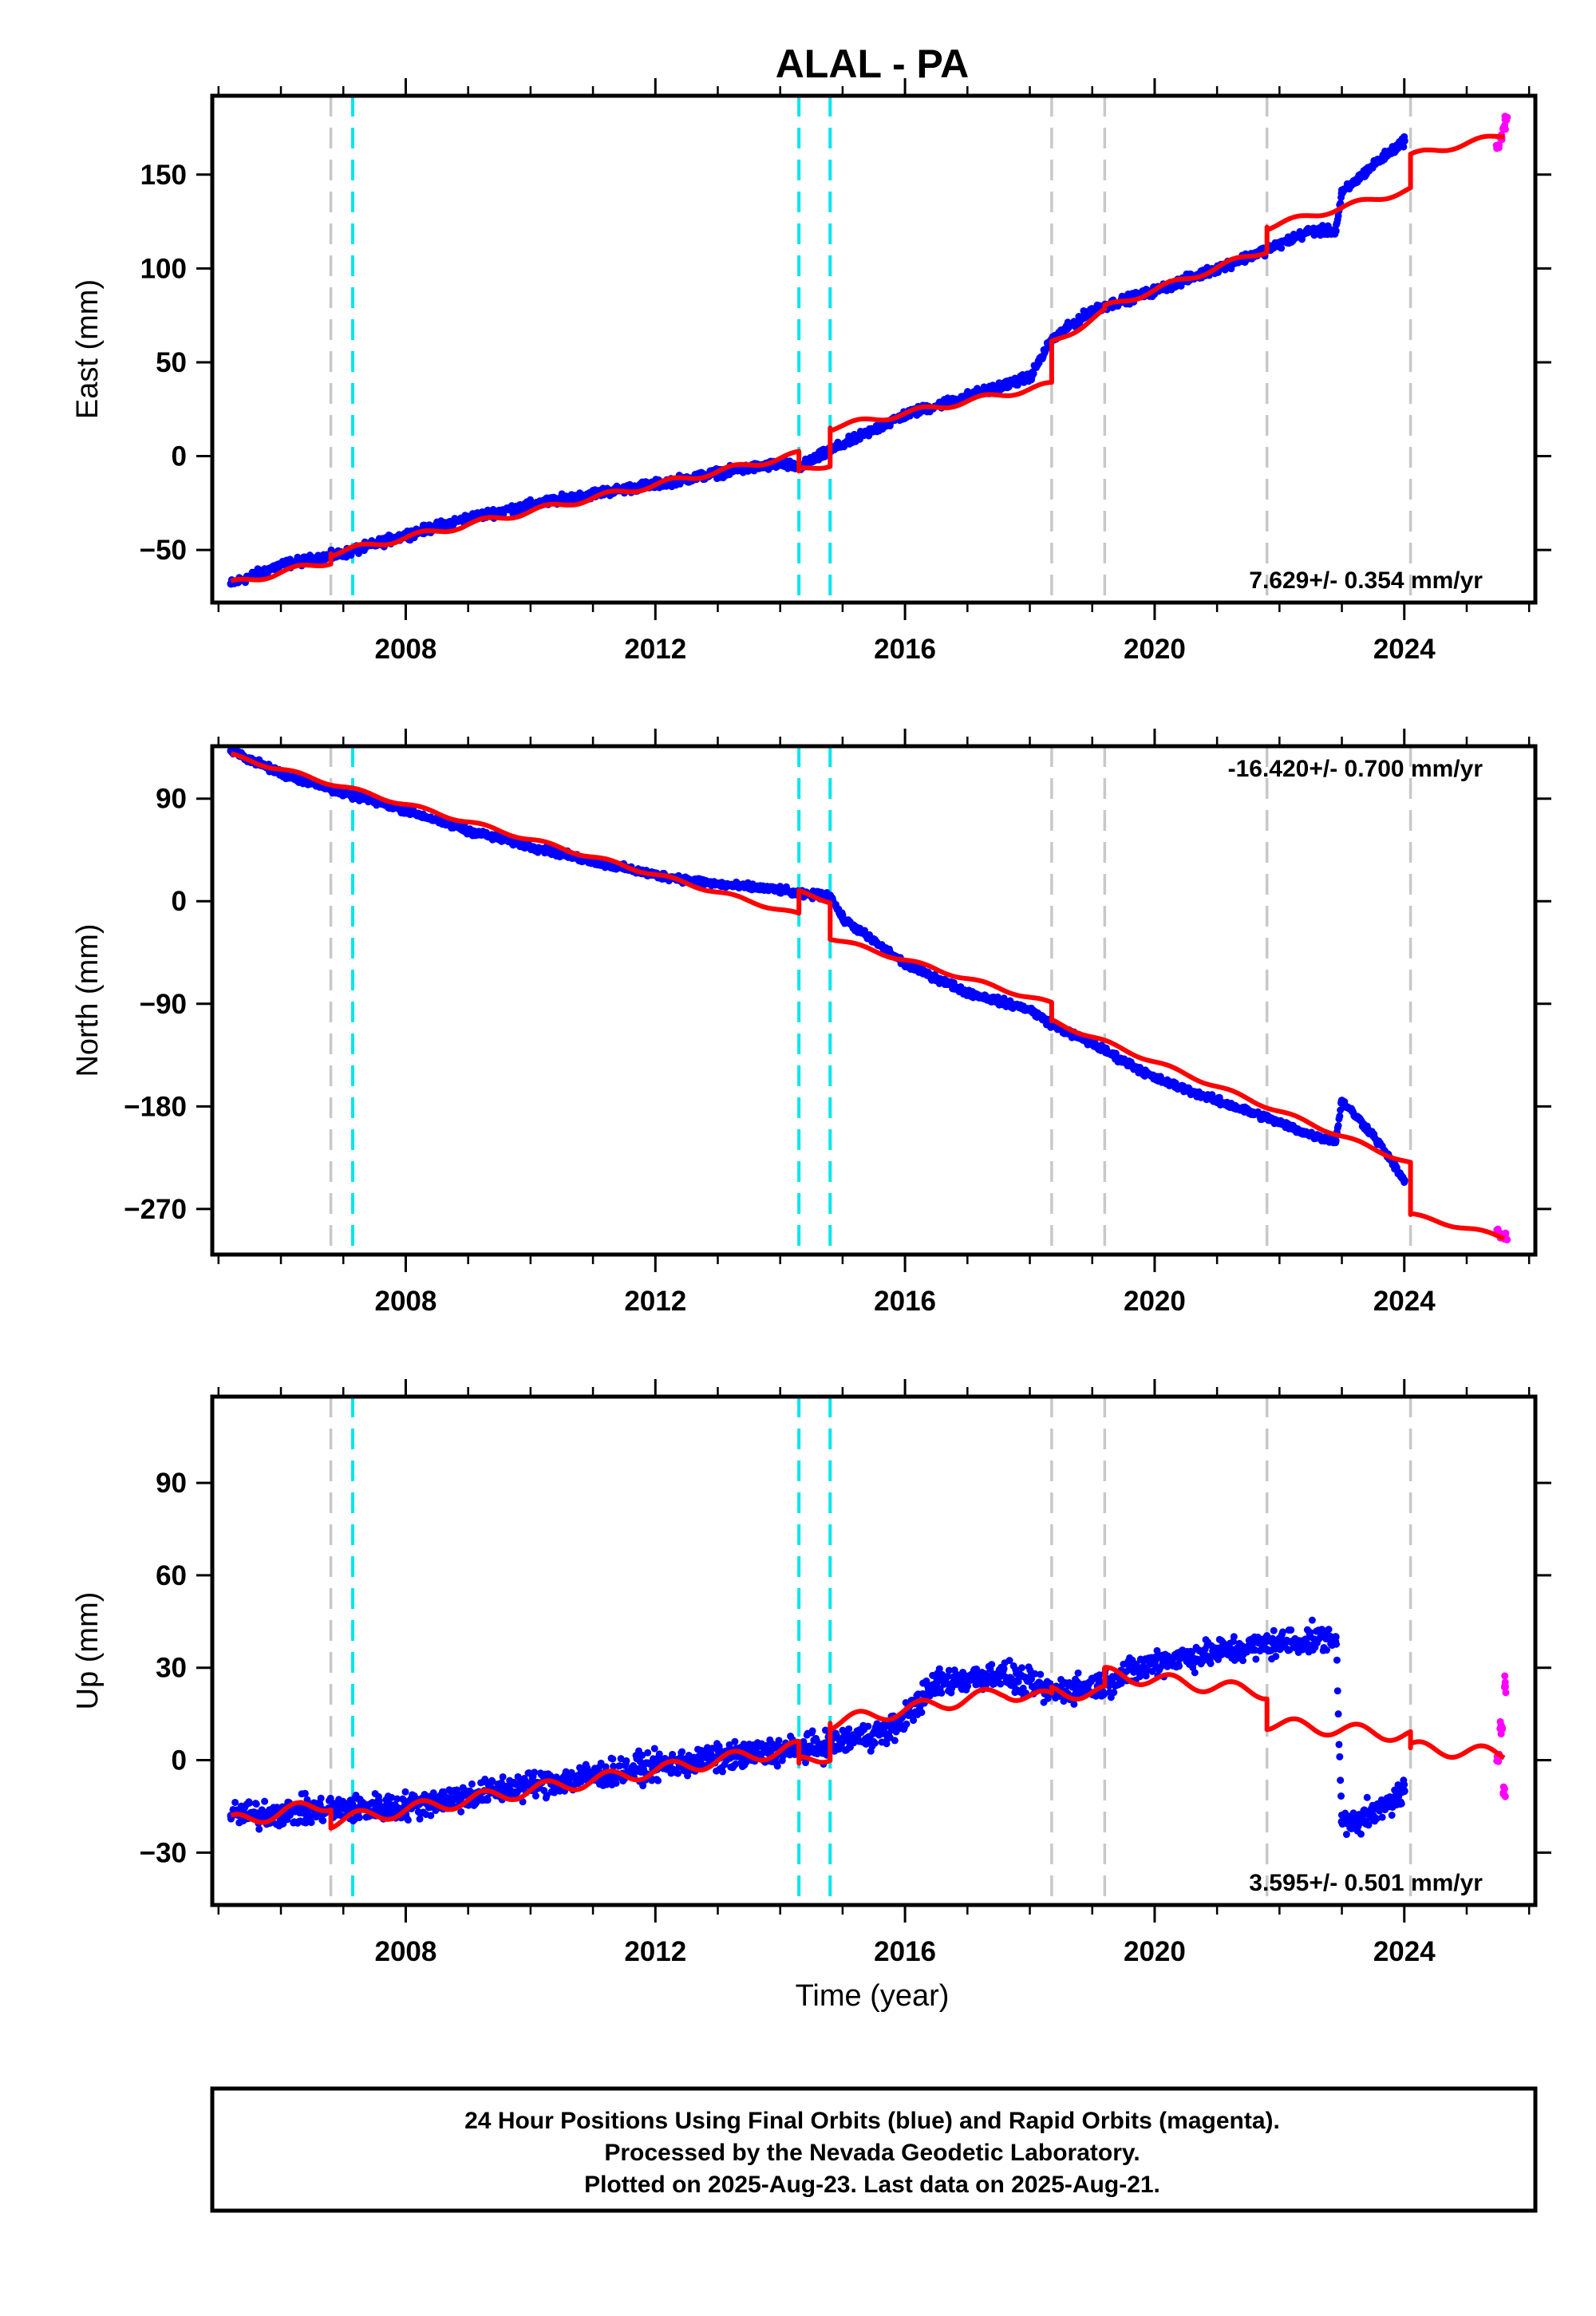 Image resolution: width=1596 pixels, height=2316 pixels. What do you see at coordinates (163, 175) in the screenshot?
I see `y-tick-label: 150` at bounding box center [163, 175].